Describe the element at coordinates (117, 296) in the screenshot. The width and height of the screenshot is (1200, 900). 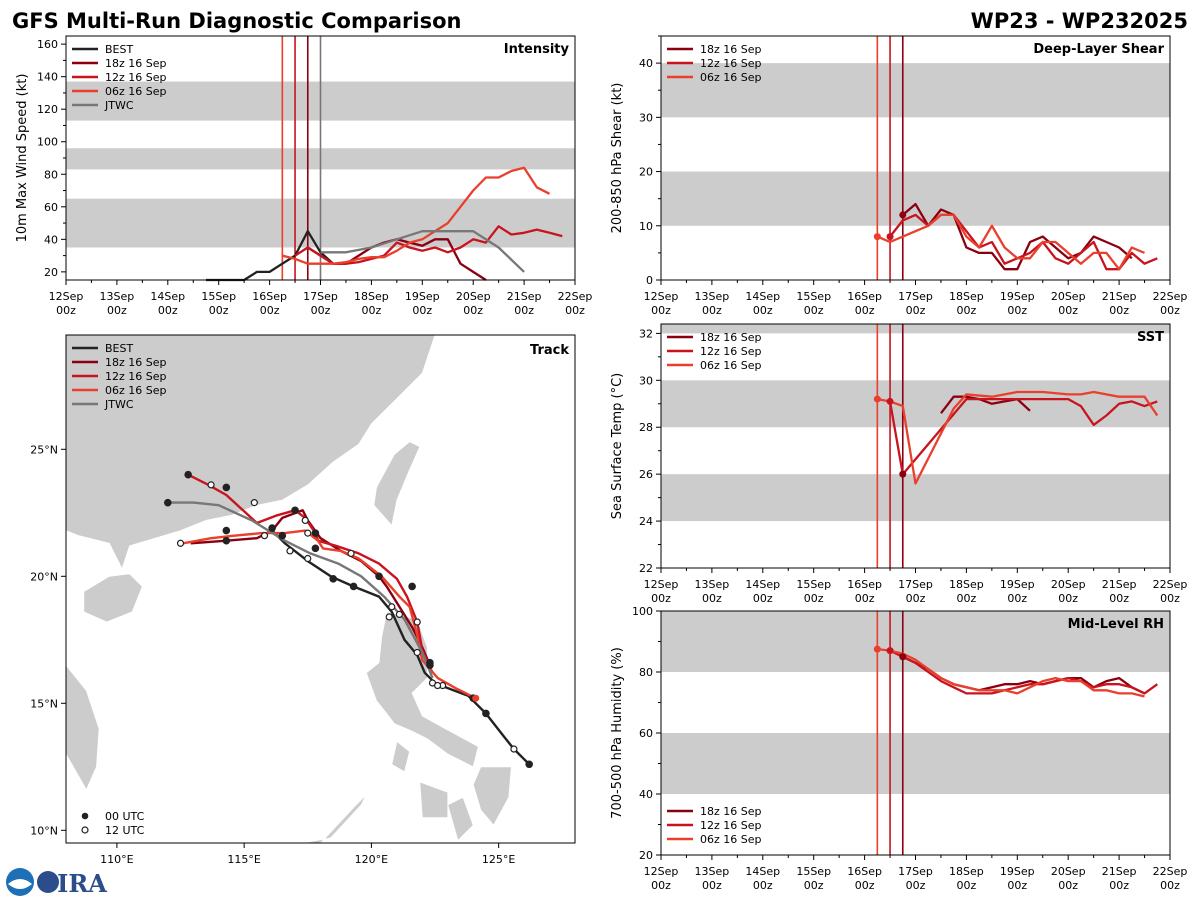
I see `intensity-xtick-day: 13Sep` at that location.